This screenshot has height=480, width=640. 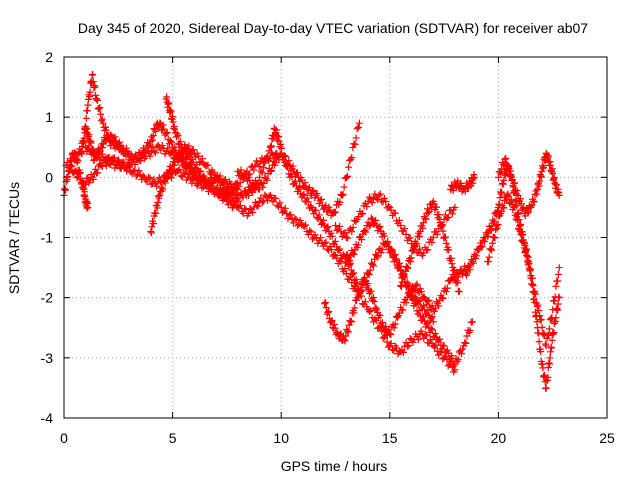 I want to click on y-tick-label: -4, so click(x=47, y=418).